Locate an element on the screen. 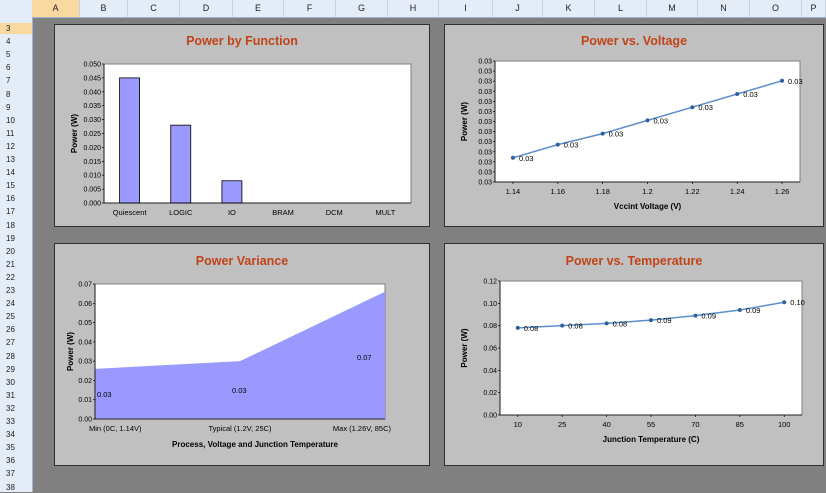  row-header-32: 32 is located at coordinates (10, 408).